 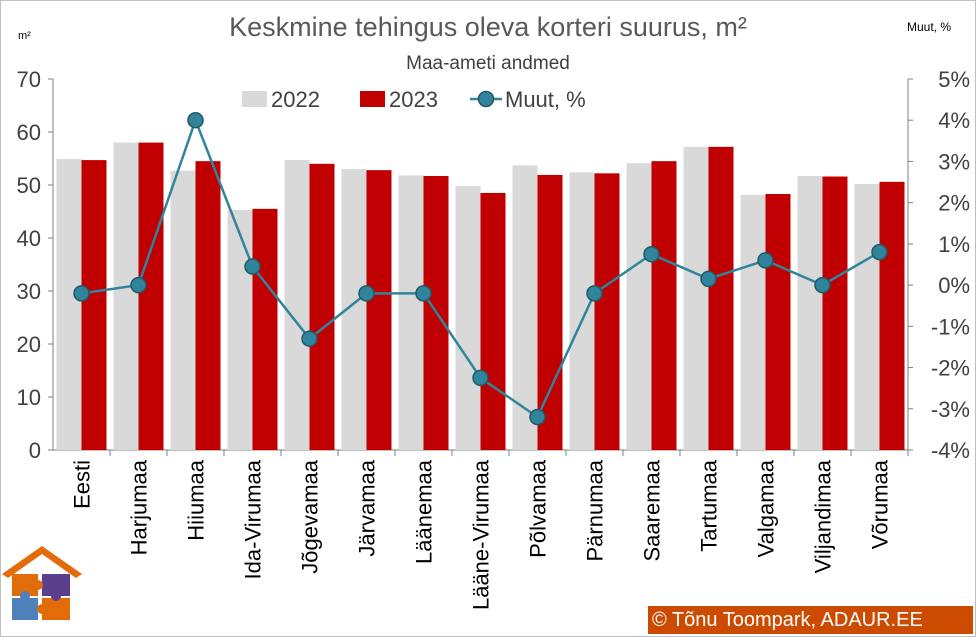 I want to click on x-axis-tick-label: Harjumaa, so click(x=139, y=507).